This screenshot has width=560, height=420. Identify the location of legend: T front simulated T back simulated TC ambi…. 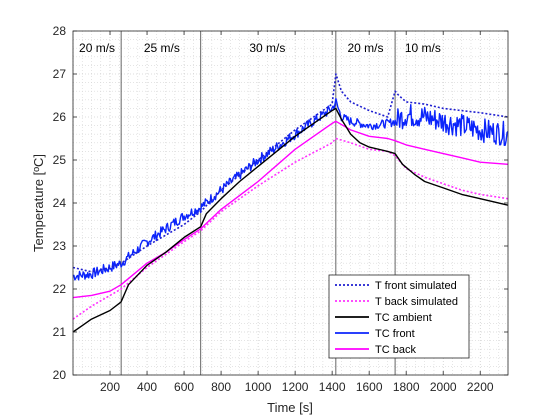
(399, 316).